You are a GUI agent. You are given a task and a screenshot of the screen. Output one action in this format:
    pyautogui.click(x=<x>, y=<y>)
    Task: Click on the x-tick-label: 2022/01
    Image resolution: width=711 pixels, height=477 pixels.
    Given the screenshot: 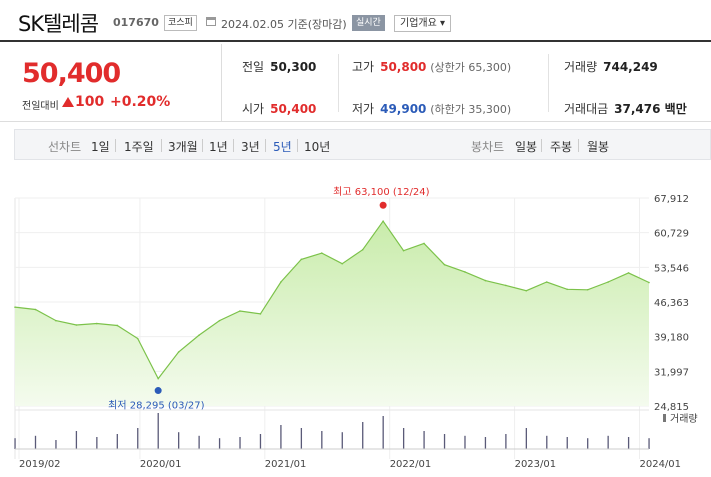 What is the action you would take?
    pyautogui.click(x=411, y=464)
    